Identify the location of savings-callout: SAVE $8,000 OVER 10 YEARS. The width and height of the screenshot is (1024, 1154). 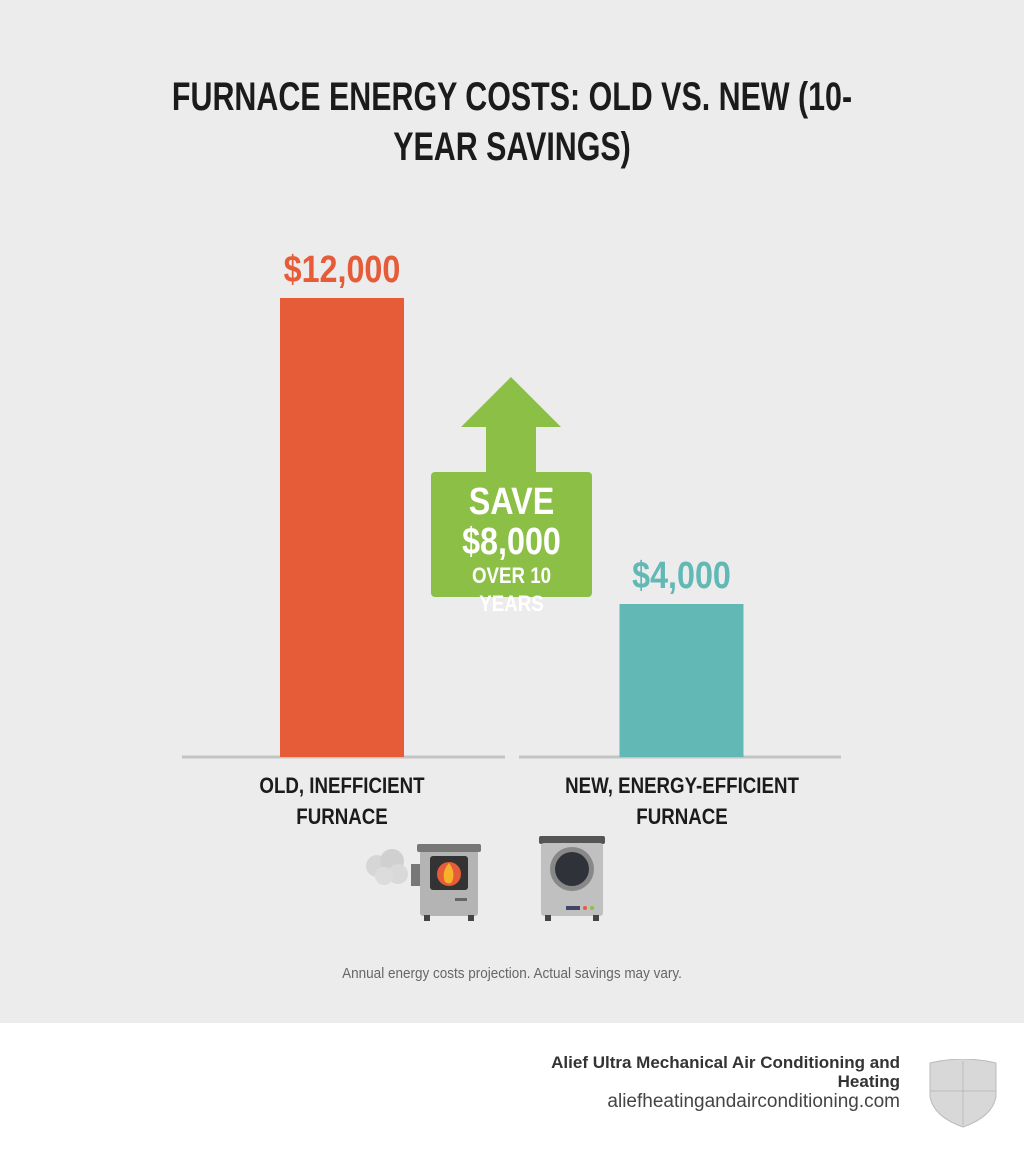
(511, 544).